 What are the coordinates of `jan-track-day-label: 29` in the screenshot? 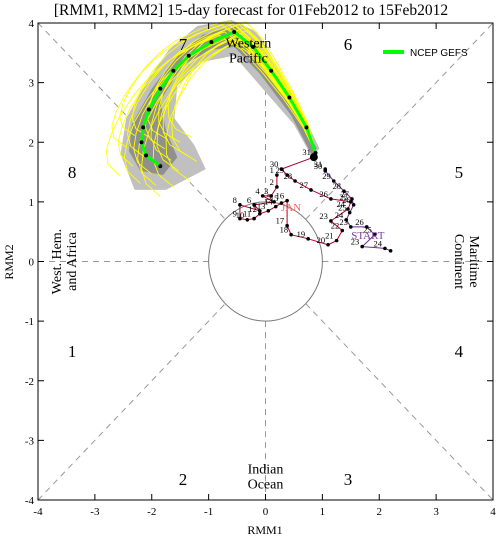 It's located at (280, 170).